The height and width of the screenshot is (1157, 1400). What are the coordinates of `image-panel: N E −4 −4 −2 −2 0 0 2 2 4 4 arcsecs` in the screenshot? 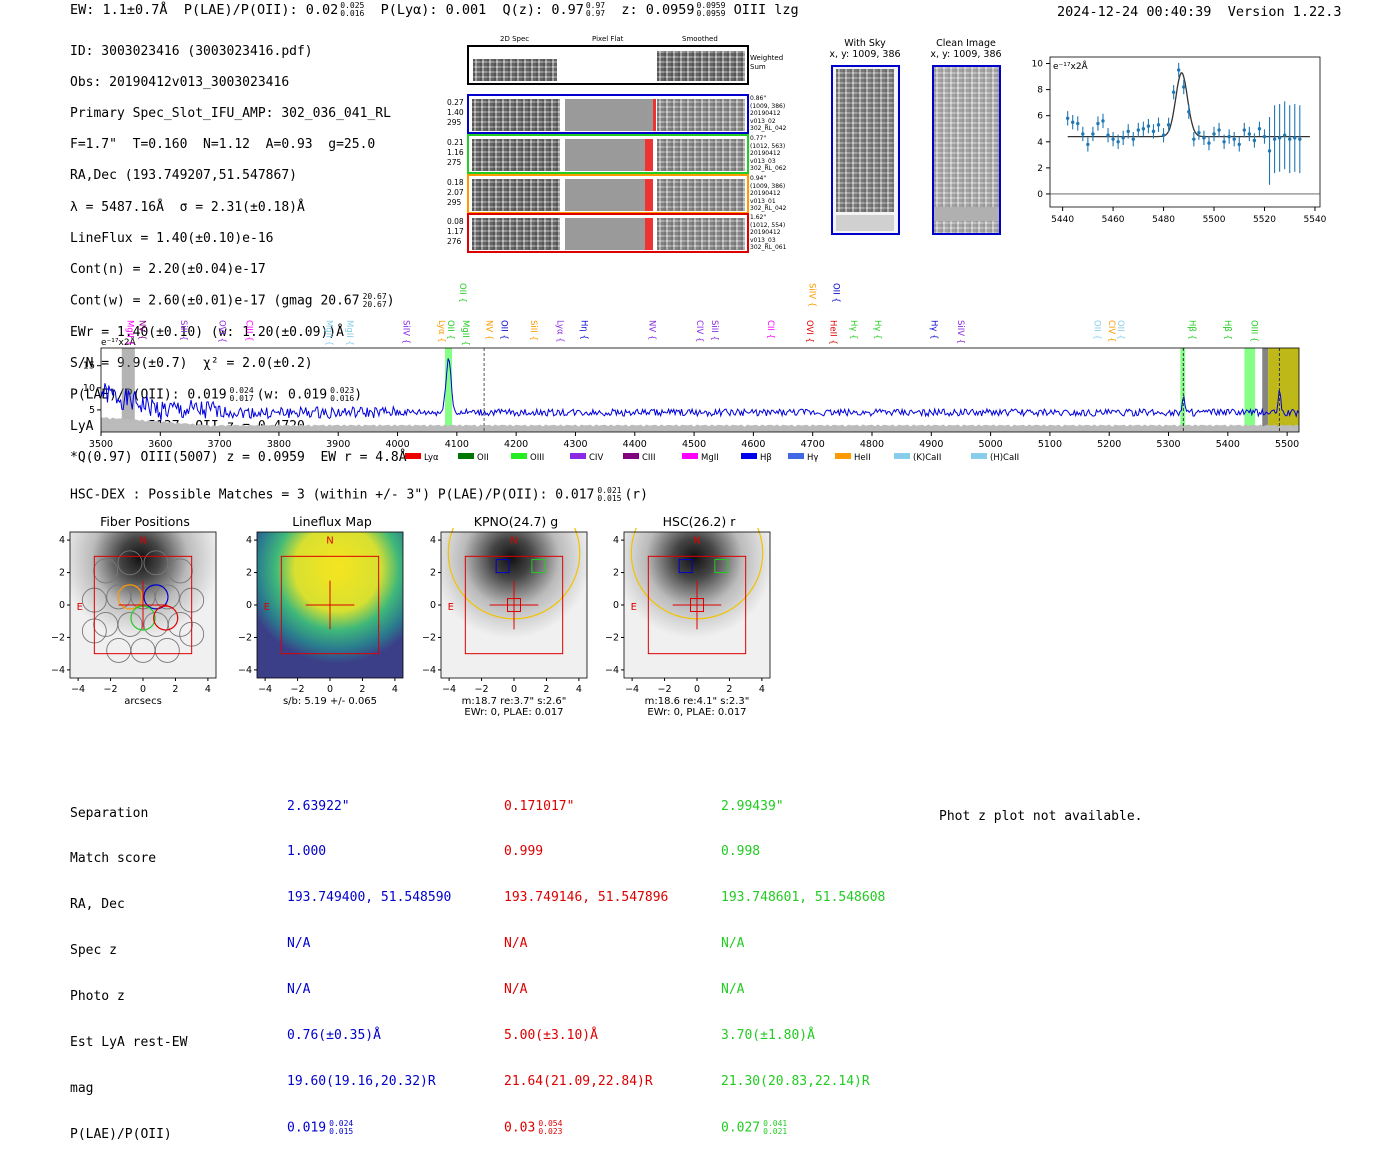 It's located at (134, 619).